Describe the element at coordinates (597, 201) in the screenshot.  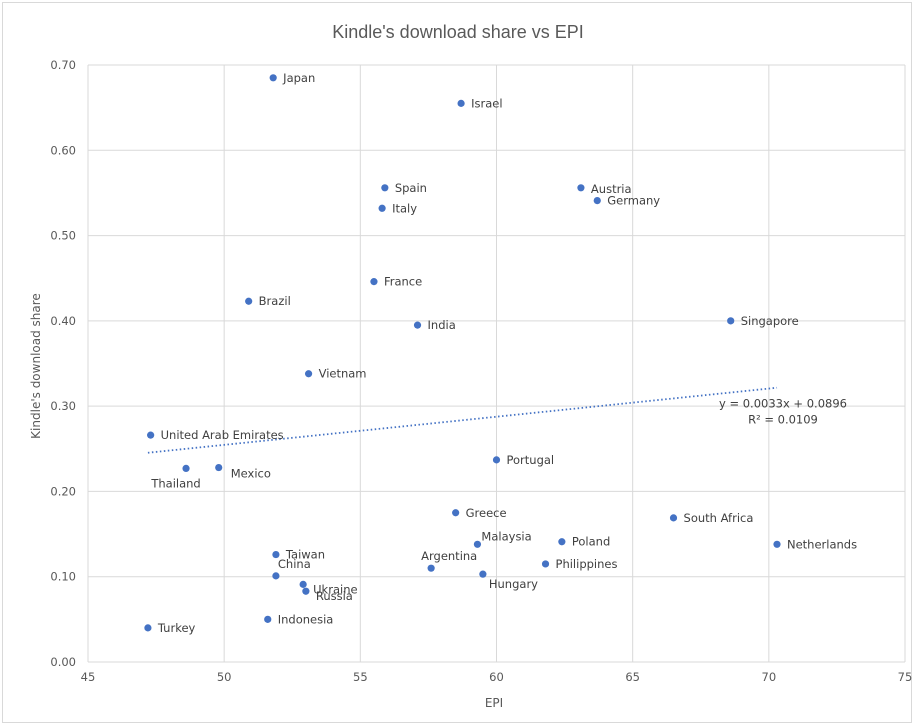
I see `point-germany` at that location.